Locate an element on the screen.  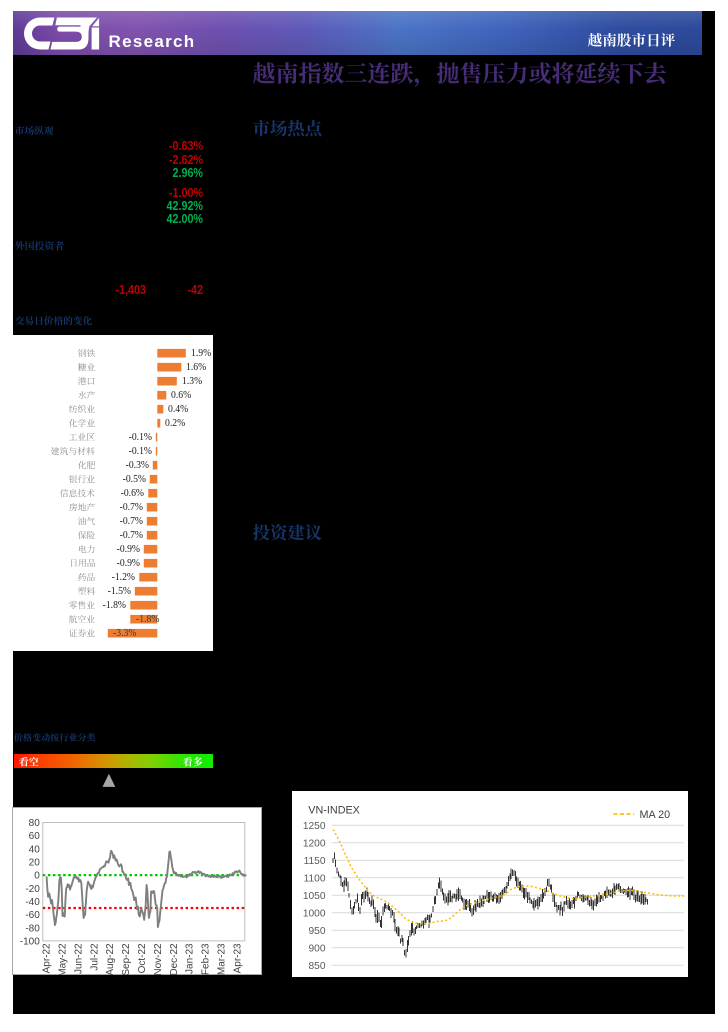
svg-text: Apr-22 is located at coordinates (47, 957).